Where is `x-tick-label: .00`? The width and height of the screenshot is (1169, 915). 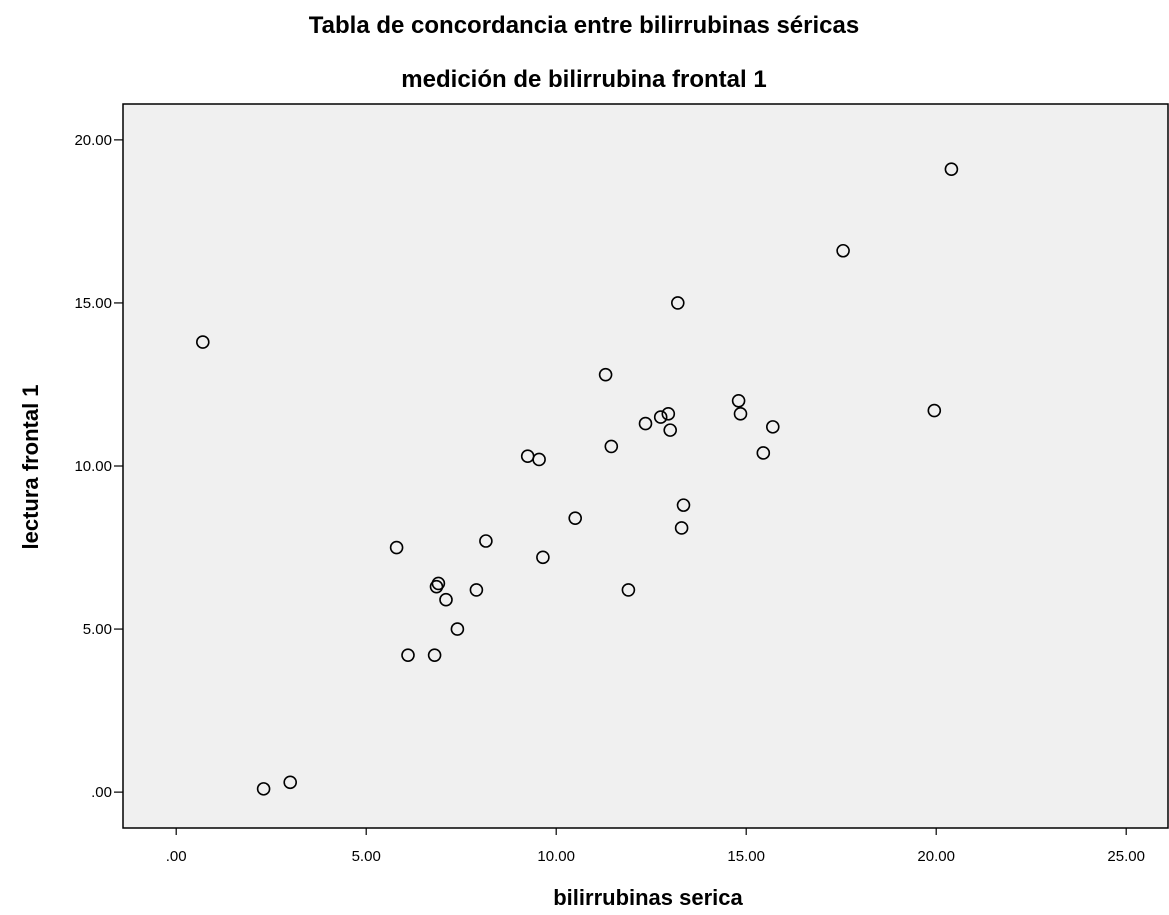 x-tick-label: .00 is located at coordinates (176, 856).